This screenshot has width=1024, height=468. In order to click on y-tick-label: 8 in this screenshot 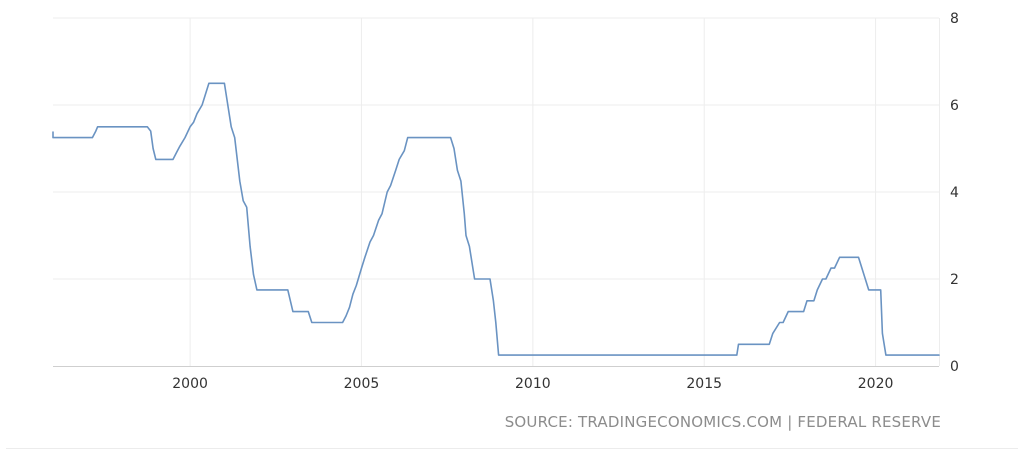, I will do `click(954, 19)`.